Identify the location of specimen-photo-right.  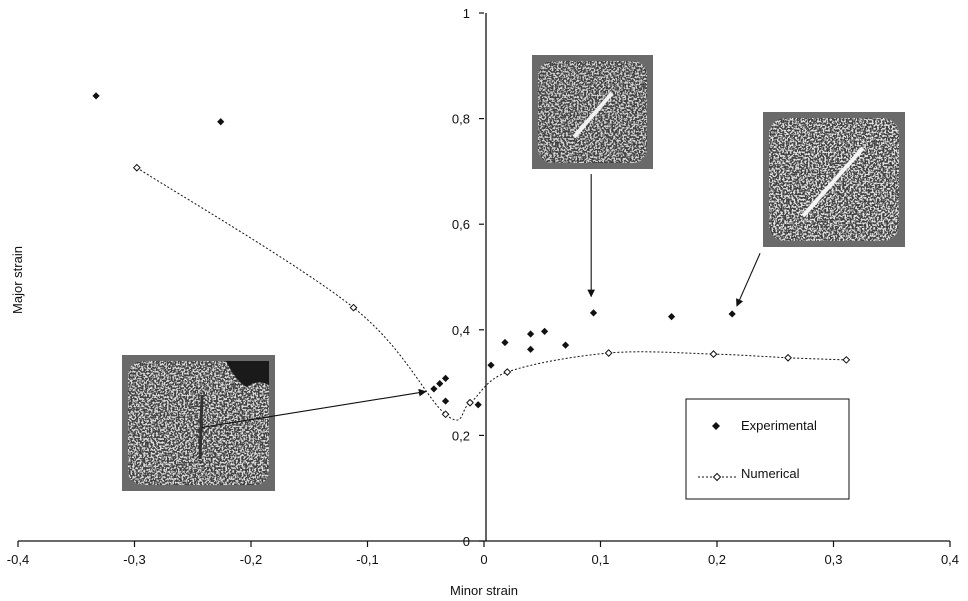
(834, 179).